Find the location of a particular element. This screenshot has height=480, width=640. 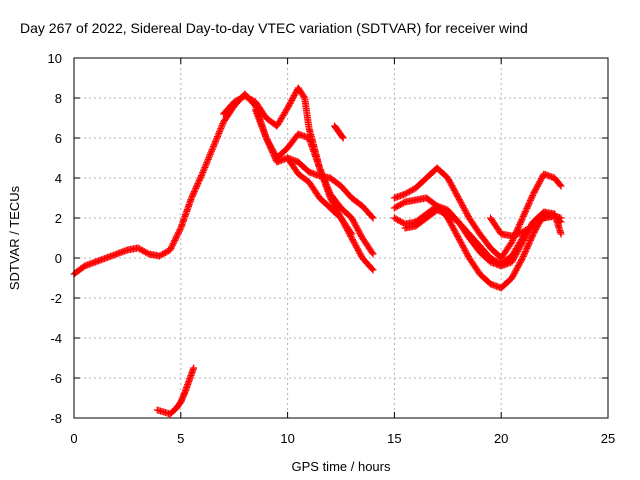

x-tick-label: 5 is located at coordinates (180, 438).